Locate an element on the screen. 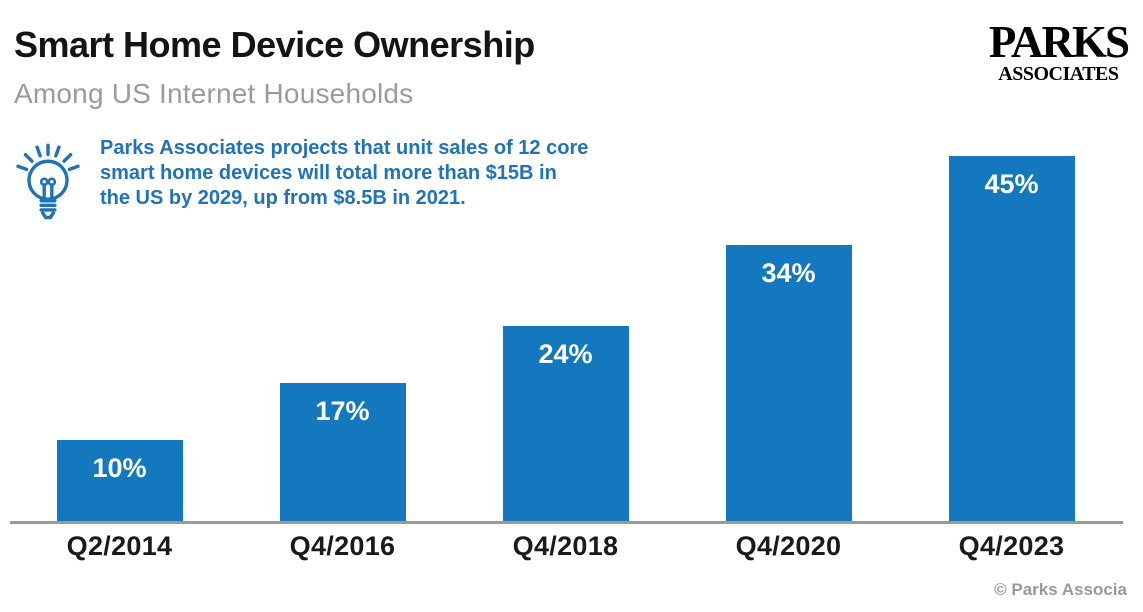 The height and width of the screenshot is (612, 1143). bar-value-label: 24% is located at coordinates (565, 354).